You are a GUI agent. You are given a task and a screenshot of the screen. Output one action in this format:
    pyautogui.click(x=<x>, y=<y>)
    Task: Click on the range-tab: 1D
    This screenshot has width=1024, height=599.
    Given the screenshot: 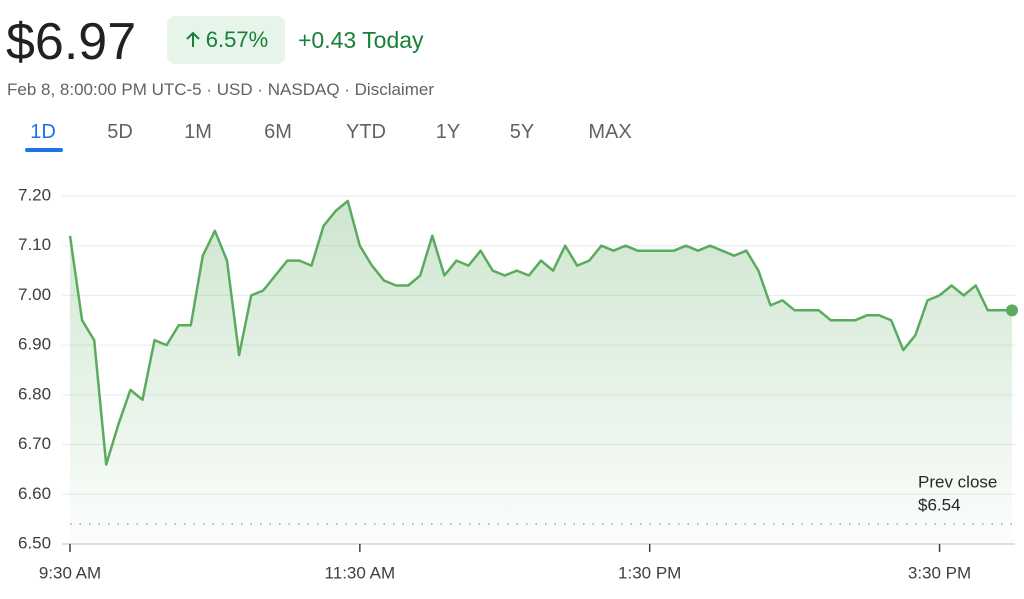 What is the action you would take?
    pyautogui.click(x=43, y=132)
    